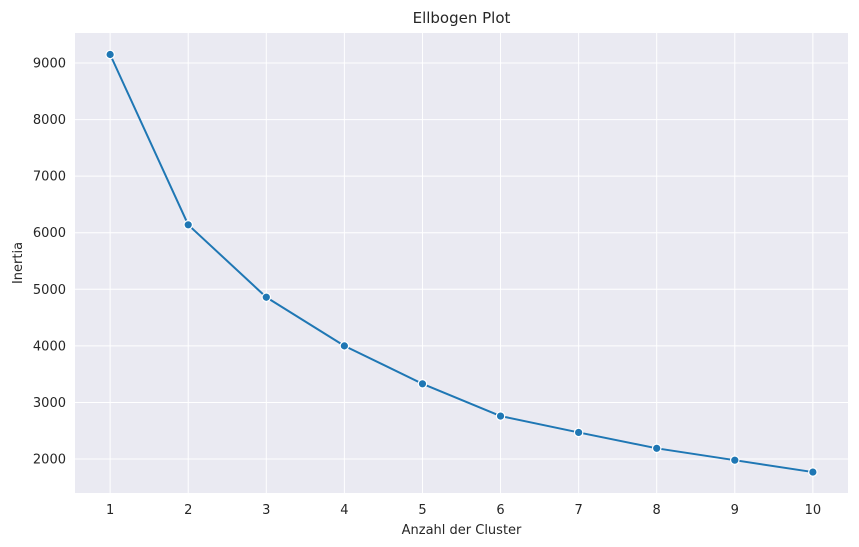  What do you see at coordinates (49, 233) in the screenshot?
I see `y-tick-label: 6000` at bounding box center [49, 233].